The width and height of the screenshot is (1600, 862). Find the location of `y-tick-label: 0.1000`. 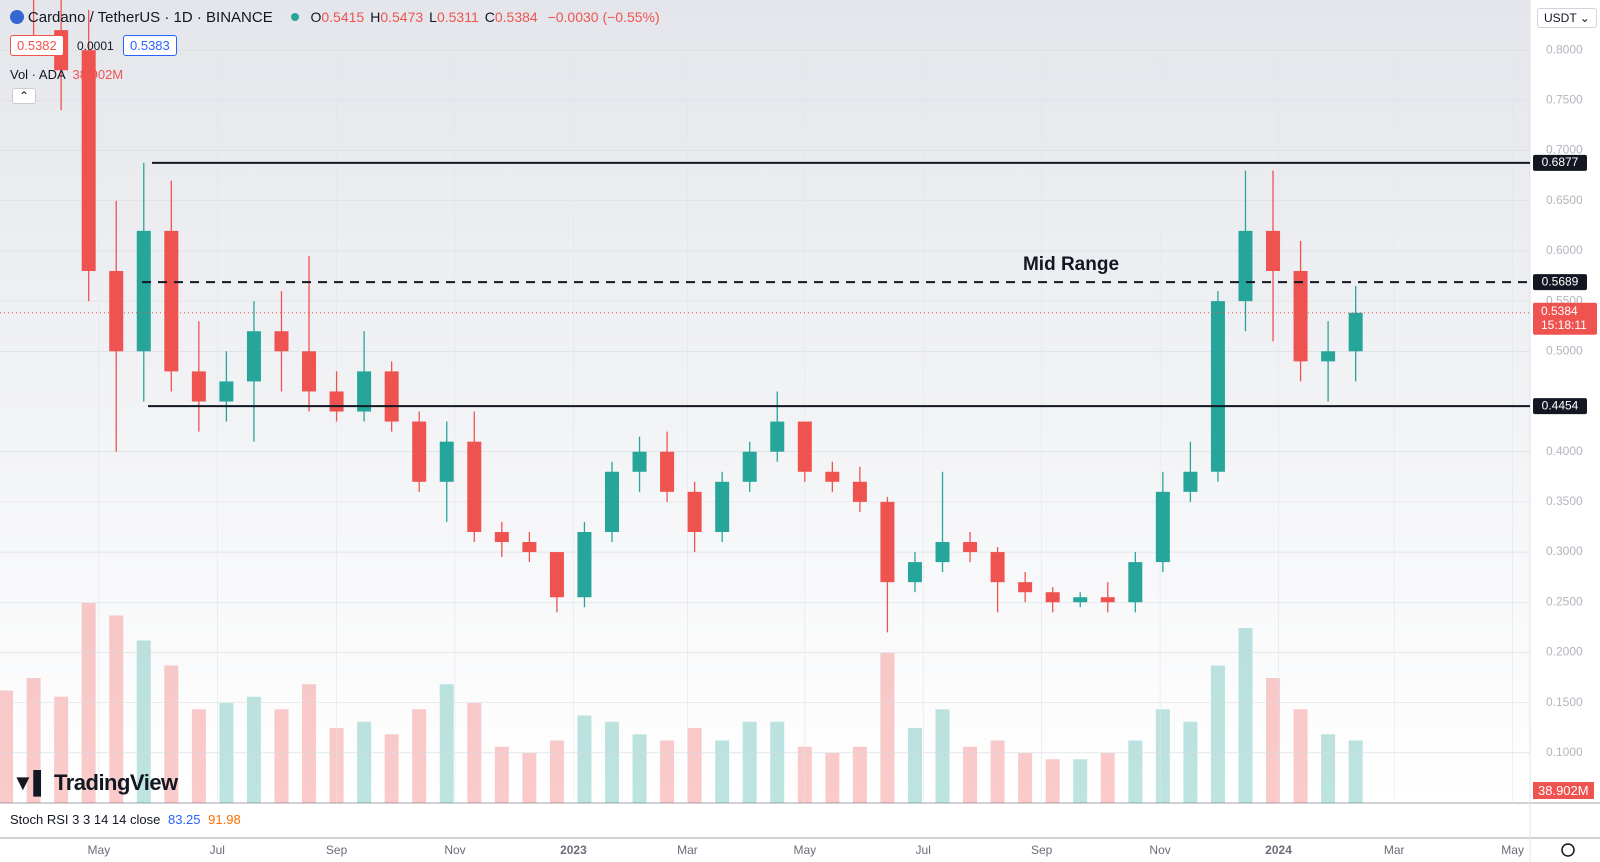

y-tick-label: 0.1000 is located at coordinates (1564, 752).